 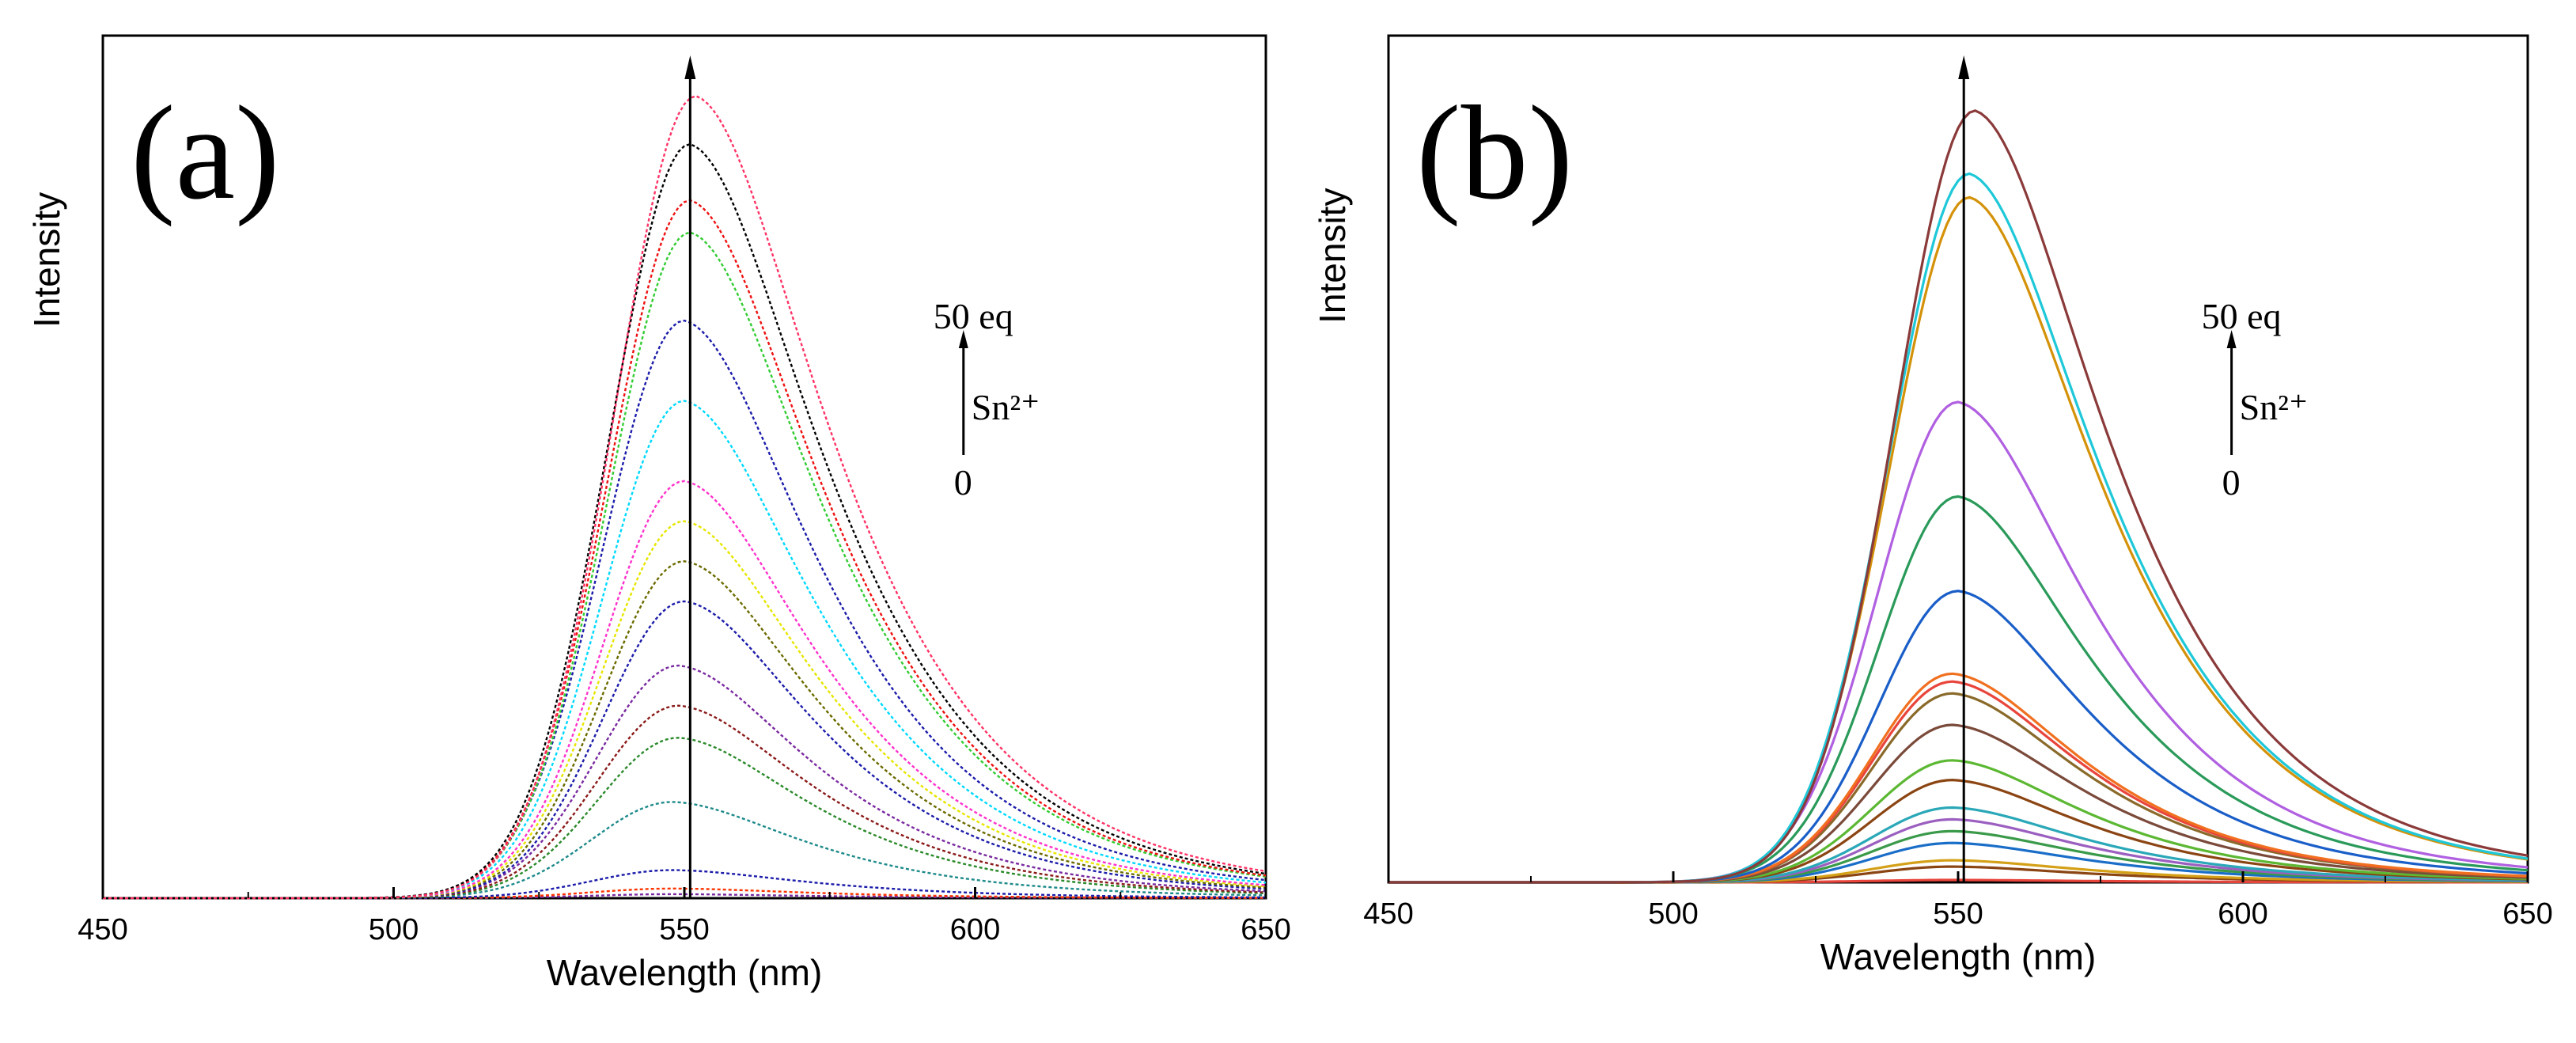 I want to click on panel-label: (b), so click(x=1494, y=152).